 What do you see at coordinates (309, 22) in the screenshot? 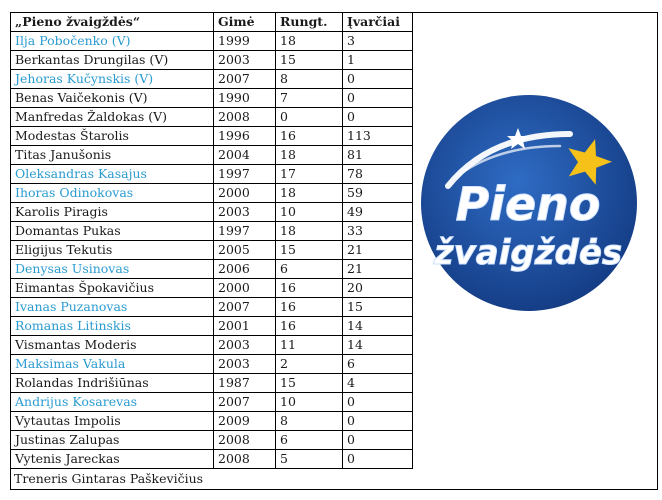
I see `header-games: Rungt.` at bounding box center [309, 22].